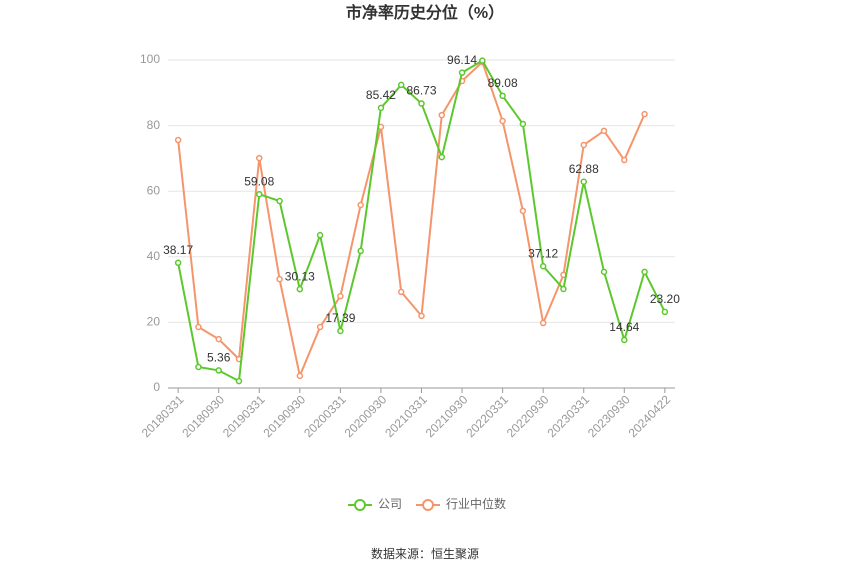  I want to click on x-tick-label: 20240422, so click(650, 416).